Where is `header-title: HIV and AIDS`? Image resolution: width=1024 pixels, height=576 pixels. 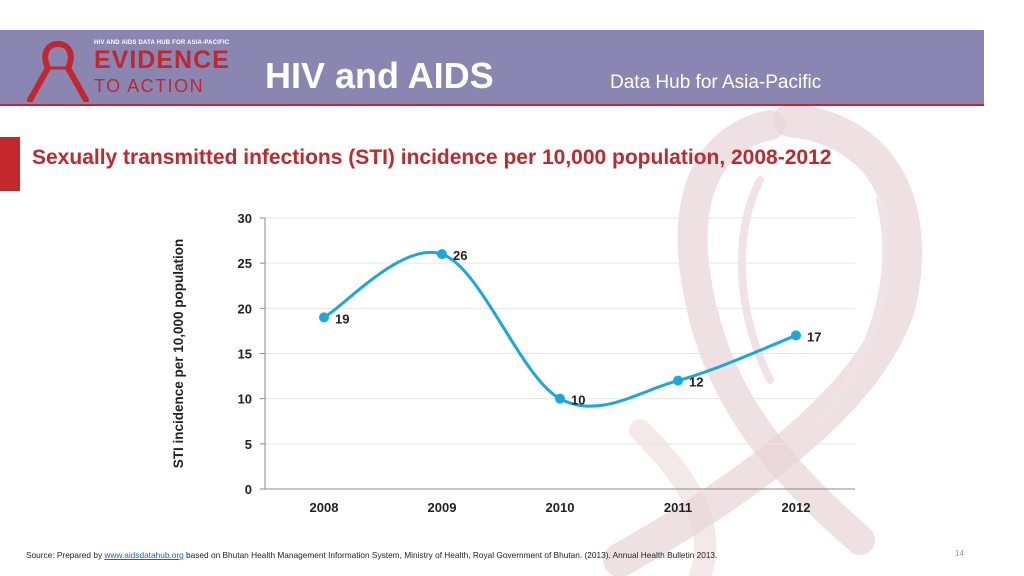
header-title: HIV and AIDS is located at coordinates (379, 75).